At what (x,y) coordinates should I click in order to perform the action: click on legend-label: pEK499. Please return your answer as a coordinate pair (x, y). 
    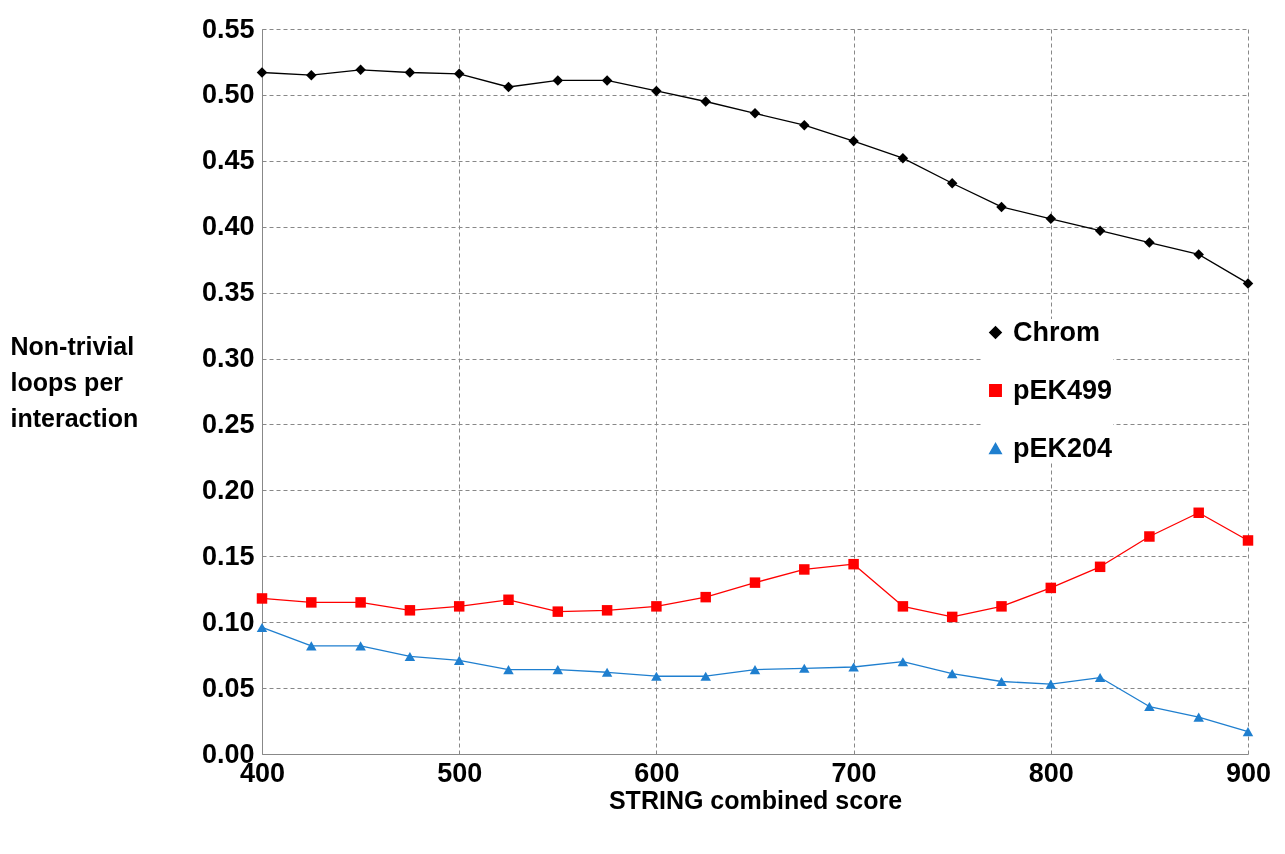
    Looking at the image, I should click on (1063, 389).